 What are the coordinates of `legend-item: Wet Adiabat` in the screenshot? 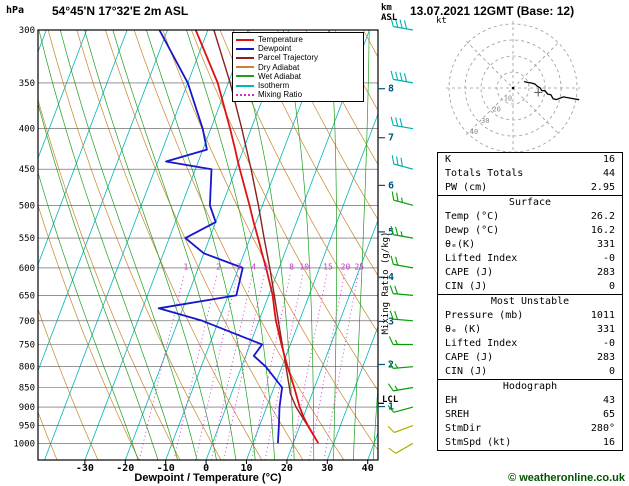 It's located at (298, 76).